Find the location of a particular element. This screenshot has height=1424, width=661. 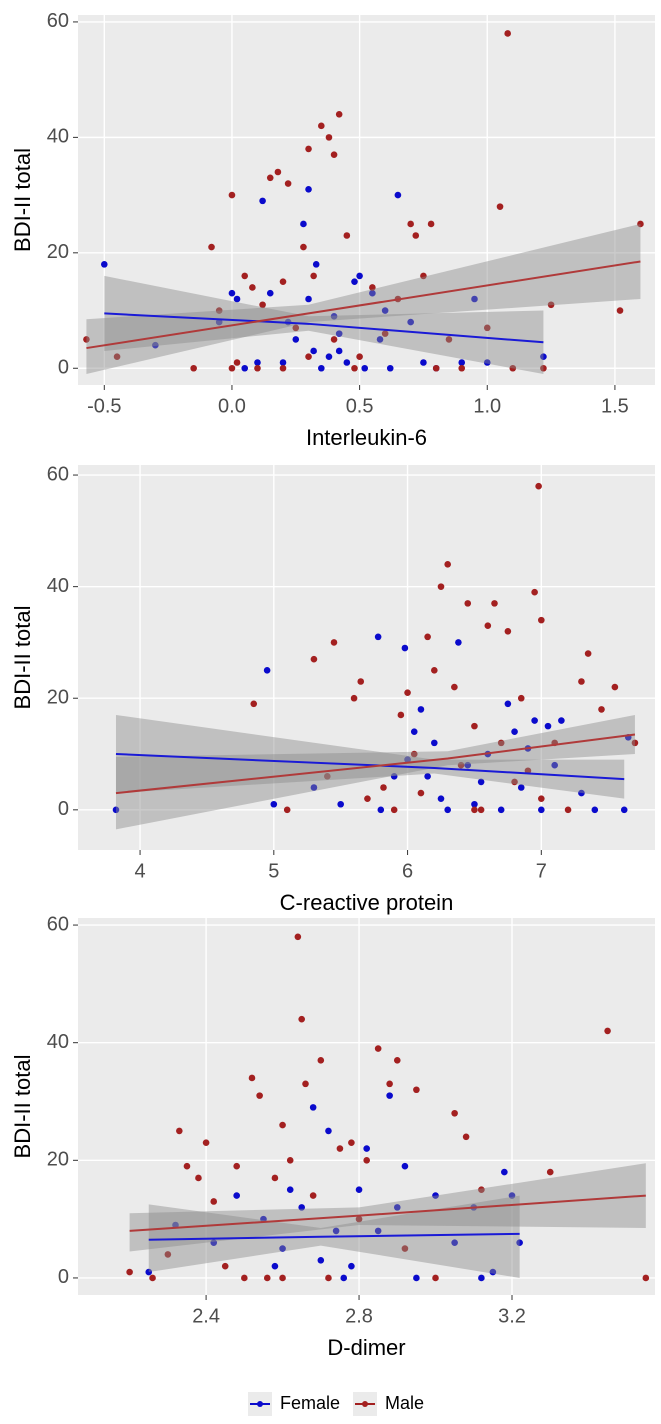

y-tick-label: 60 is located at coordinates (58, 924).